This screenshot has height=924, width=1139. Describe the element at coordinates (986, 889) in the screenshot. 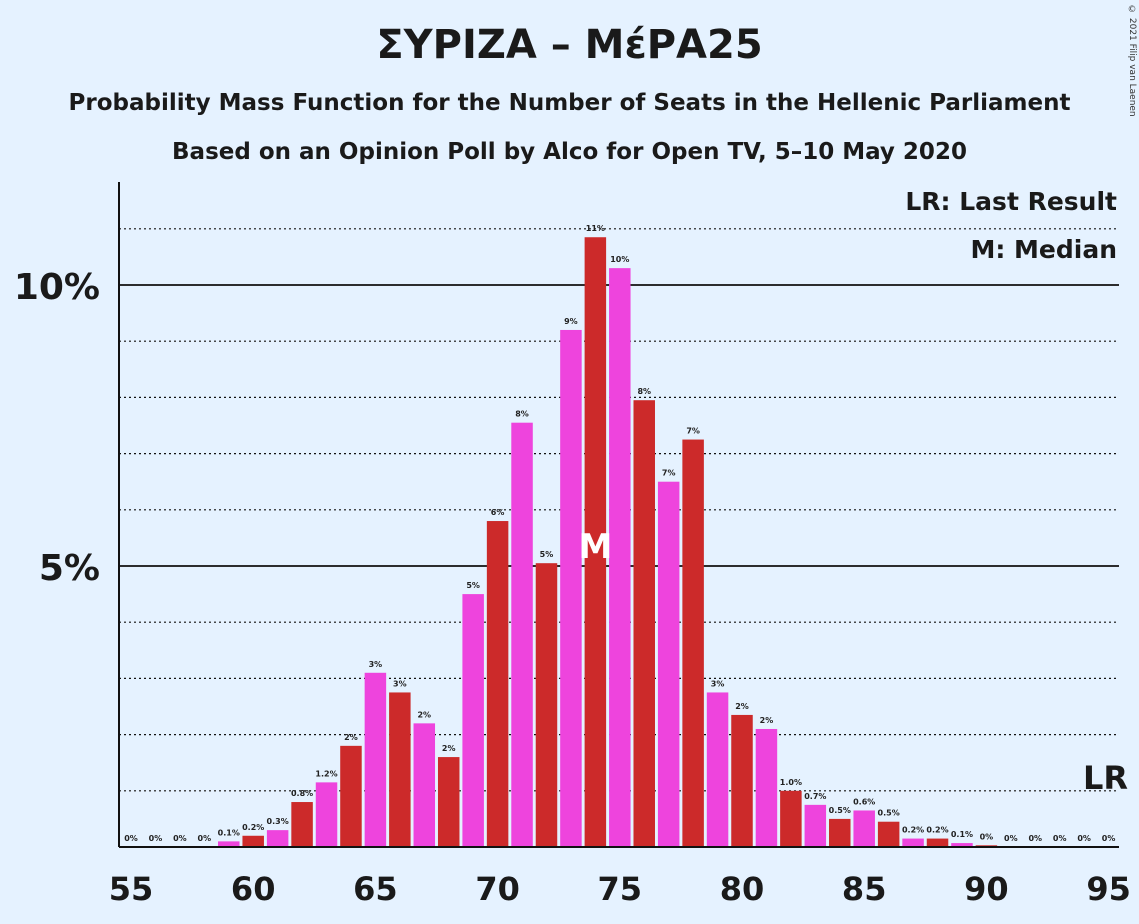

I see `x-tick-label: 90` at that location.